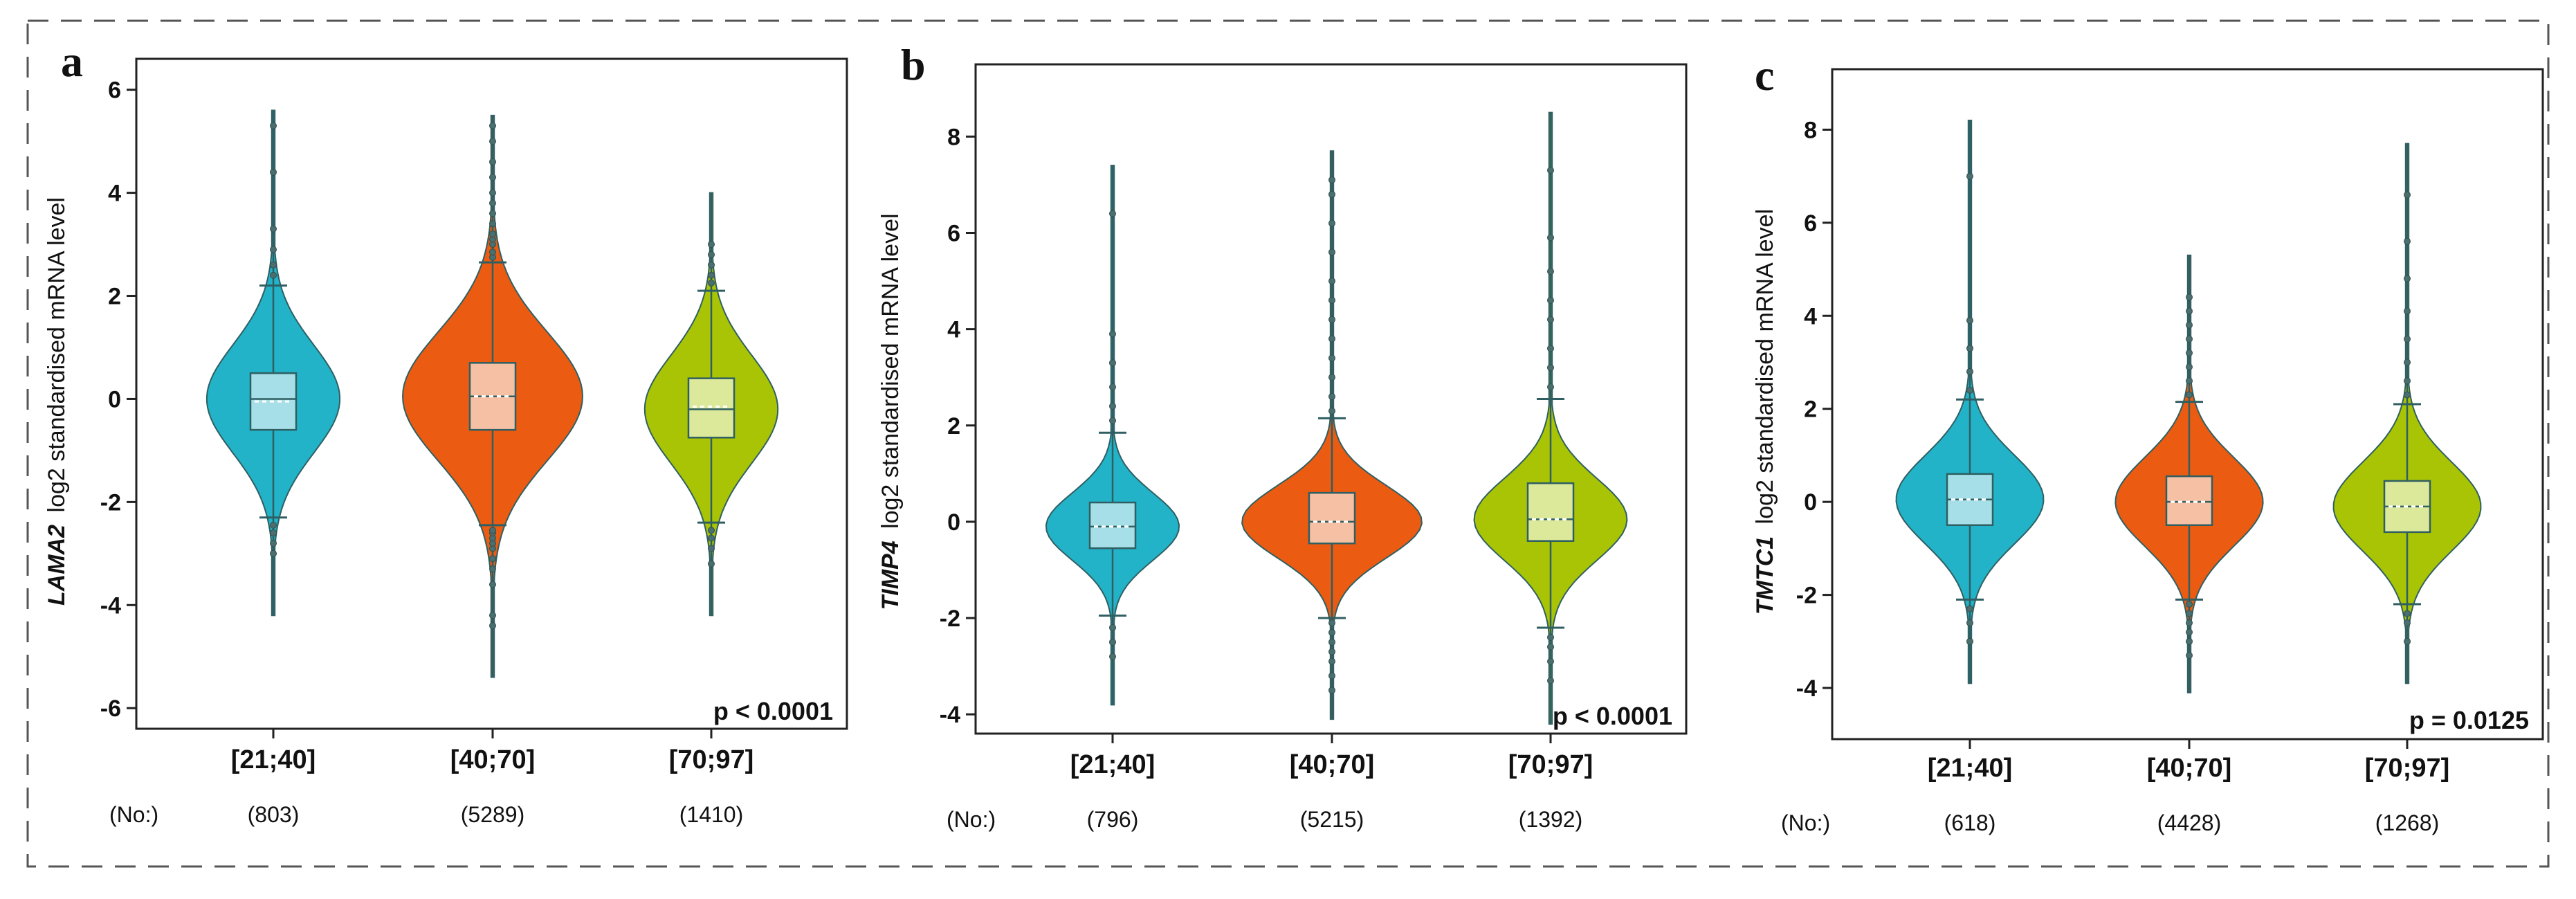 This screenshot has width=2576, height=899. Describe the element at coordinates (950, 715) in the screenshot. I see `y-tick-label: -4` at that location.